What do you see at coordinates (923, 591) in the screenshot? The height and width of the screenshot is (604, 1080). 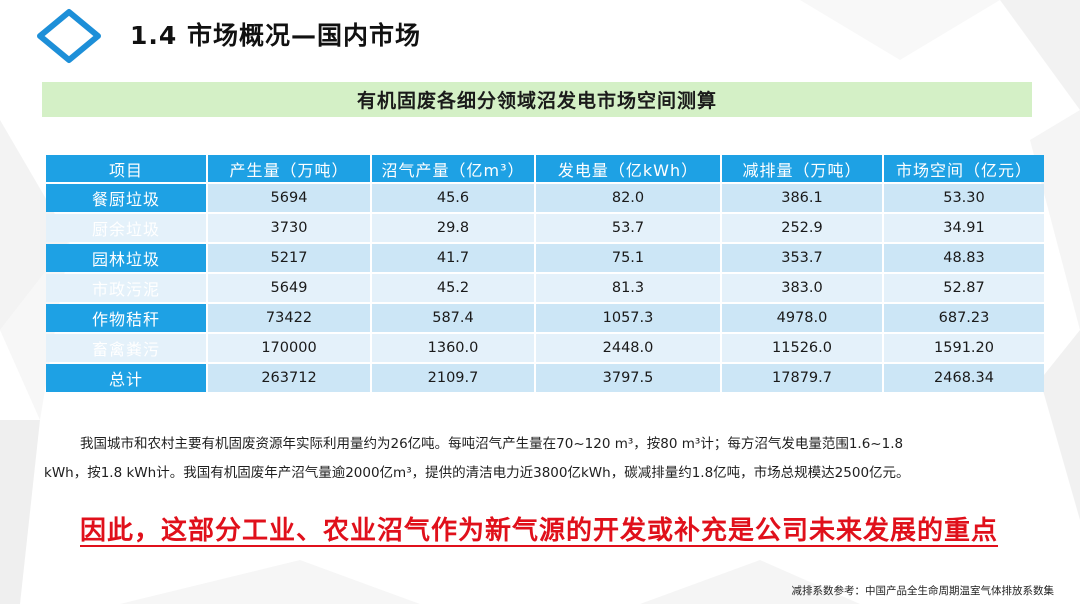 I see `source-footnote: 减排系数参考：中国产品全生命周期温室气体排放系数集` at bounding box center [923, 591].